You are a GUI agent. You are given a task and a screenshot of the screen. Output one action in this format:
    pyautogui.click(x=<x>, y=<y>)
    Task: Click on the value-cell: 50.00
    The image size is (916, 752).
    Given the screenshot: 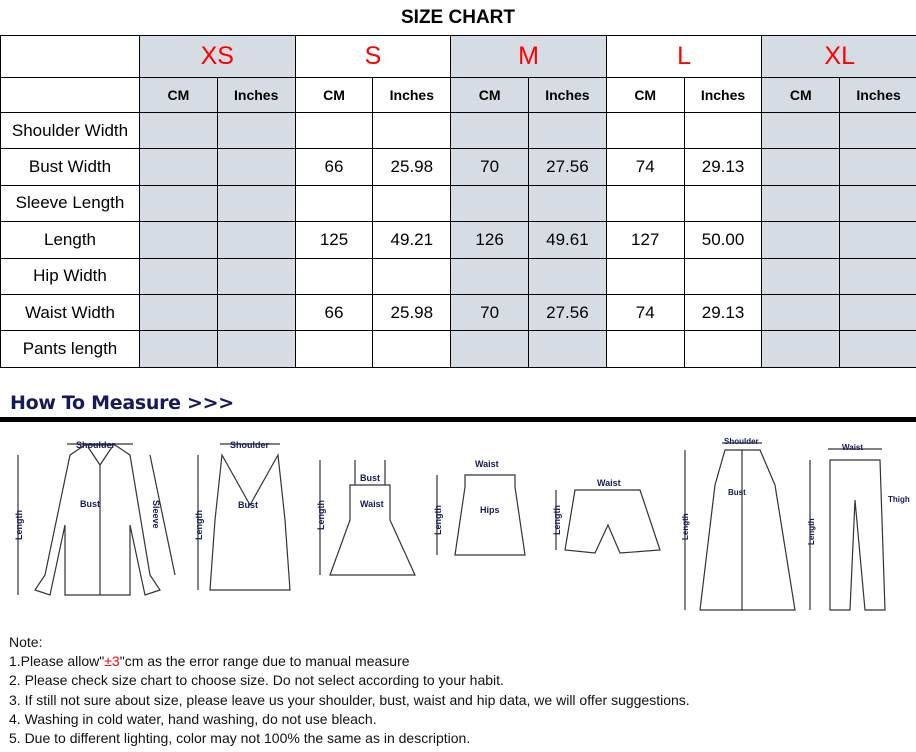 What is the action you would take?
    pyautogui.click(x=723, y=240)
    